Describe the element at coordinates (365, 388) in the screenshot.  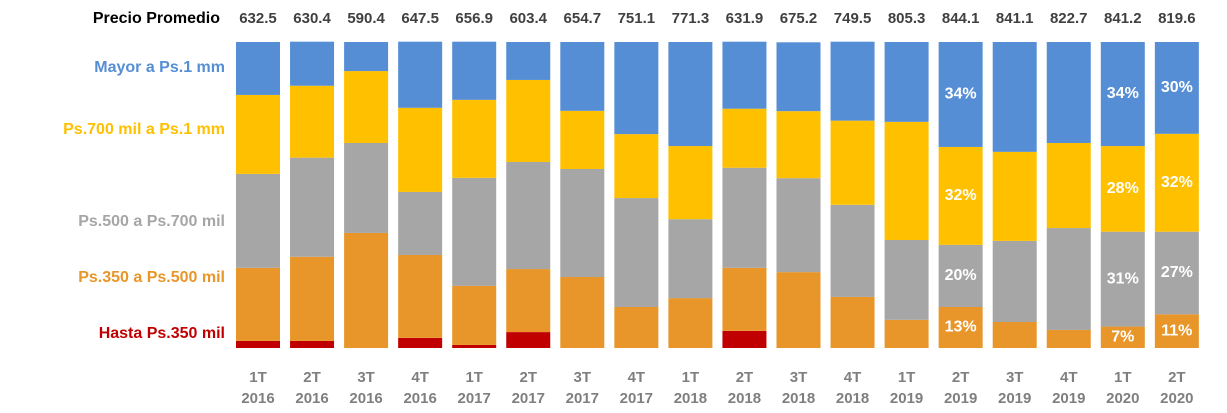
I see `x-tick-label: 3T 2016` at that location.